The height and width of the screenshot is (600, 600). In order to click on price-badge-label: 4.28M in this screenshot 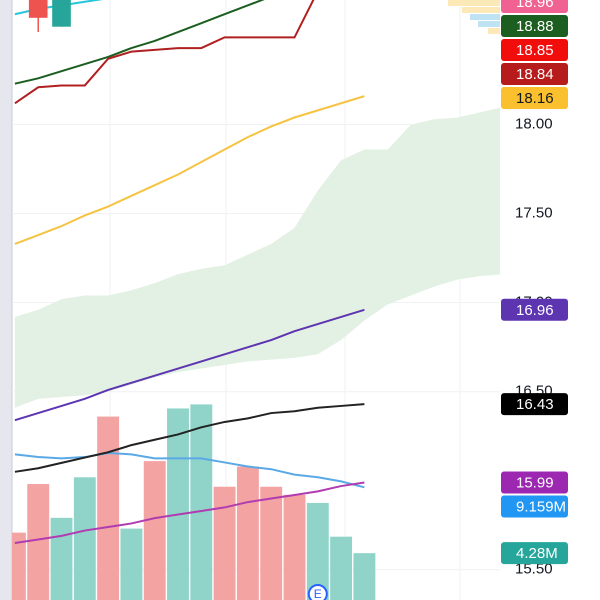, I will do `click(537, 553)`.